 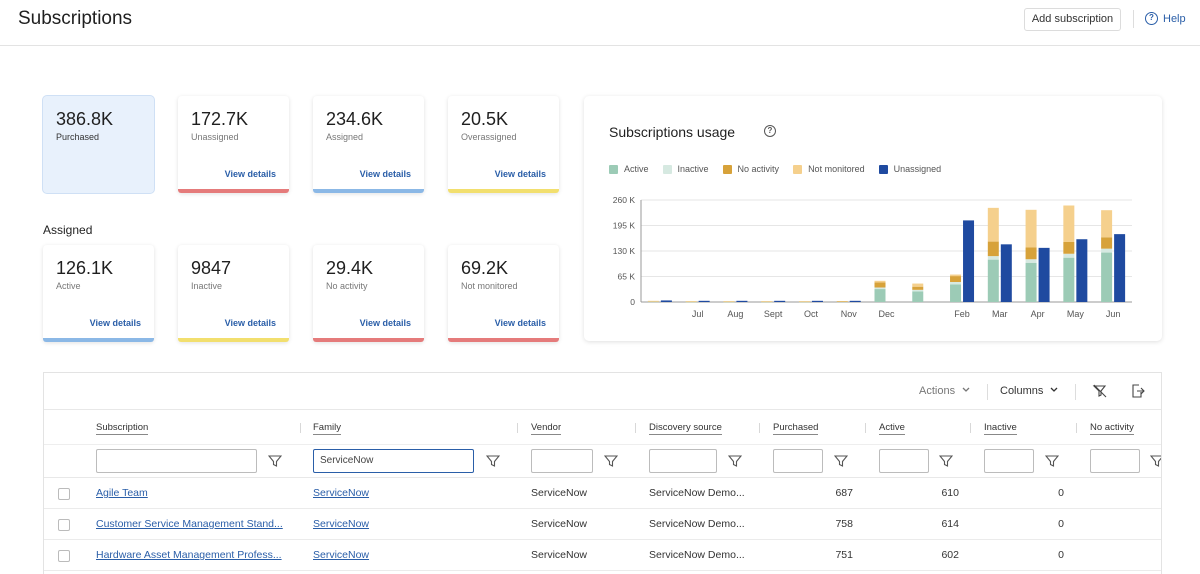 I want to click on column-header-purchased: Purchased, so click(x=796, y=428).